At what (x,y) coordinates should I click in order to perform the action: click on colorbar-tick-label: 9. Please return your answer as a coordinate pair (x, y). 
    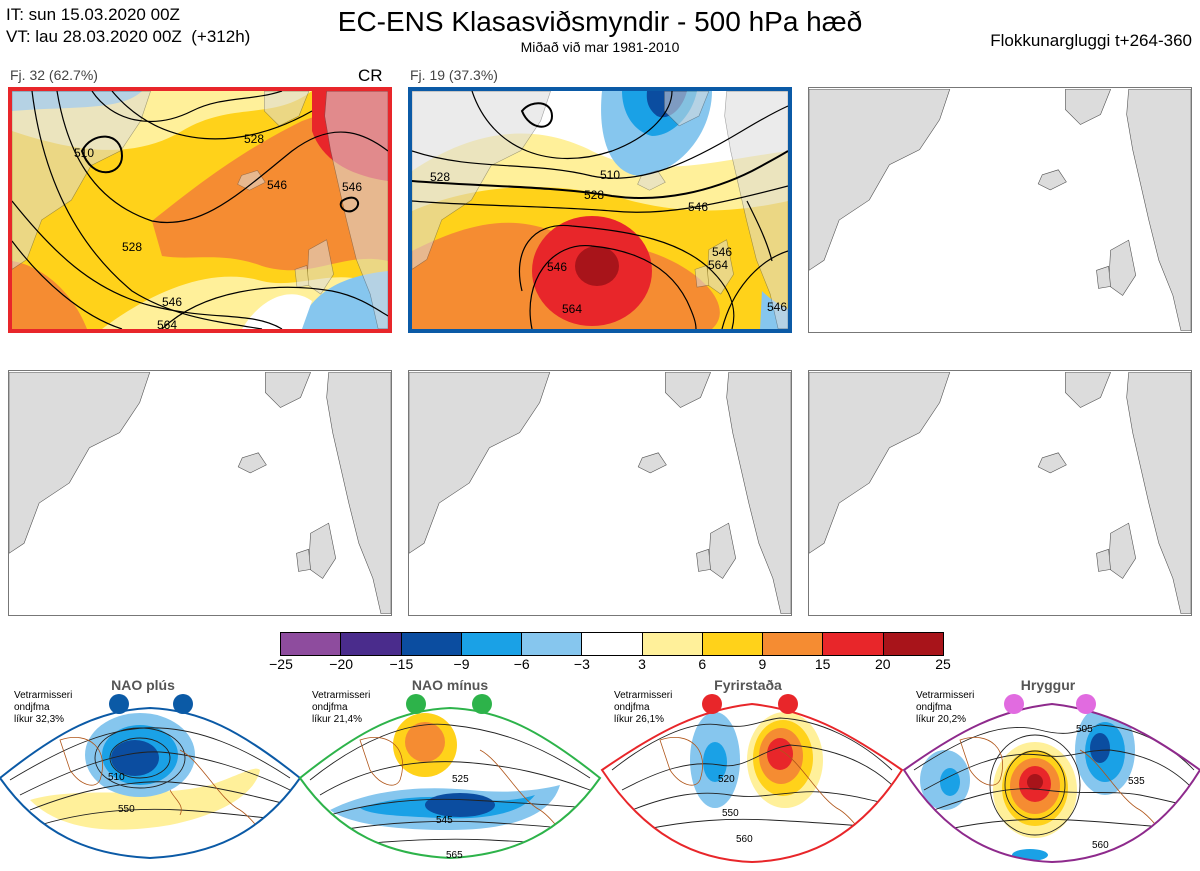
    Looking at the image, I should click on (762, 664).